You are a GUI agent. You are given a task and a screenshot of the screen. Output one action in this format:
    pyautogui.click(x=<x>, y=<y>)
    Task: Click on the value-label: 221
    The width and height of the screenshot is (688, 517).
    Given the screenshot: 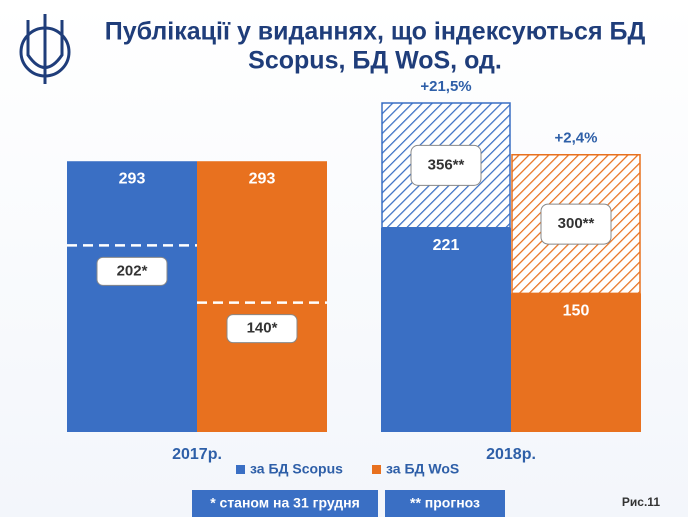 What is the action you would take?
    pyautogui.click(x=446, y=245)
    